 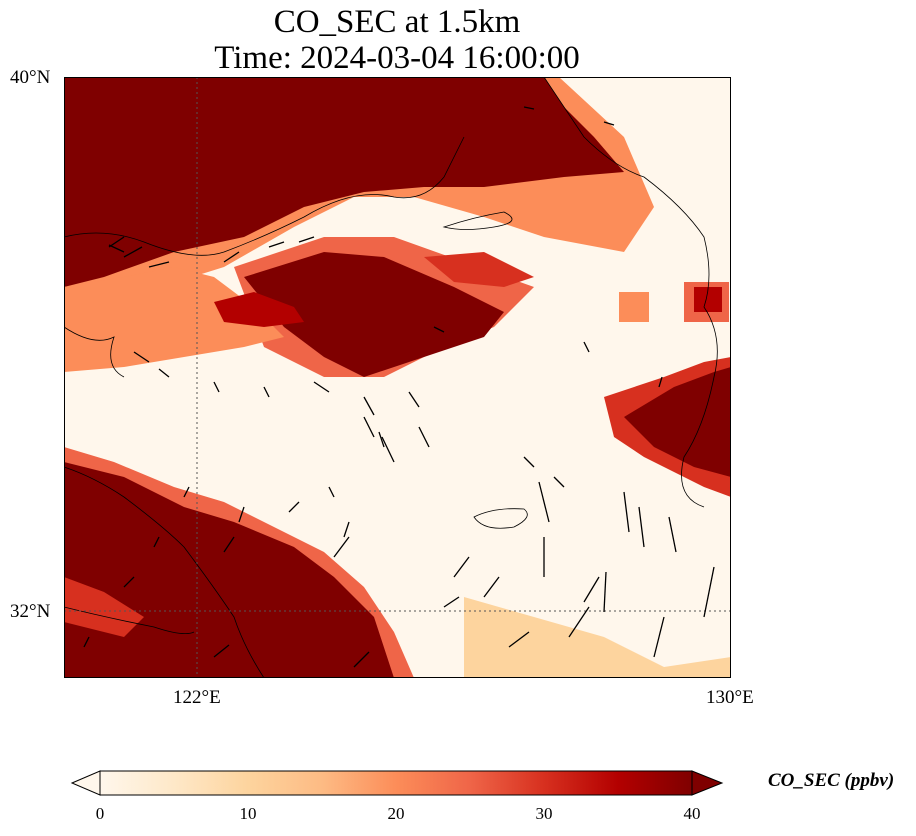 What do you see at coordinates (544, 813) in the screenshot?
I see `colorbar-tick-30: 30` at bounding box center [544, 813].